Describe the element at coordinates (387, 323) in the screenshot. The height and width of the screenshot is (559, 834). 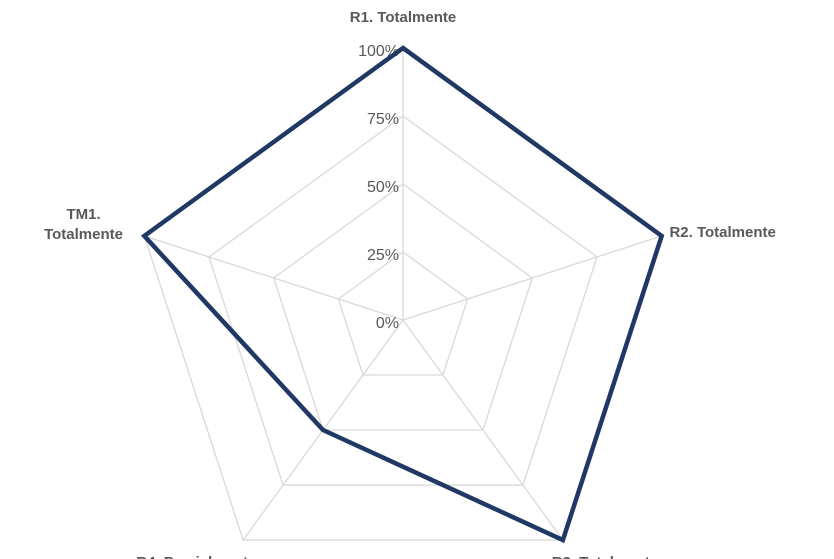
I see `r-tick-label: 0%` at that location.